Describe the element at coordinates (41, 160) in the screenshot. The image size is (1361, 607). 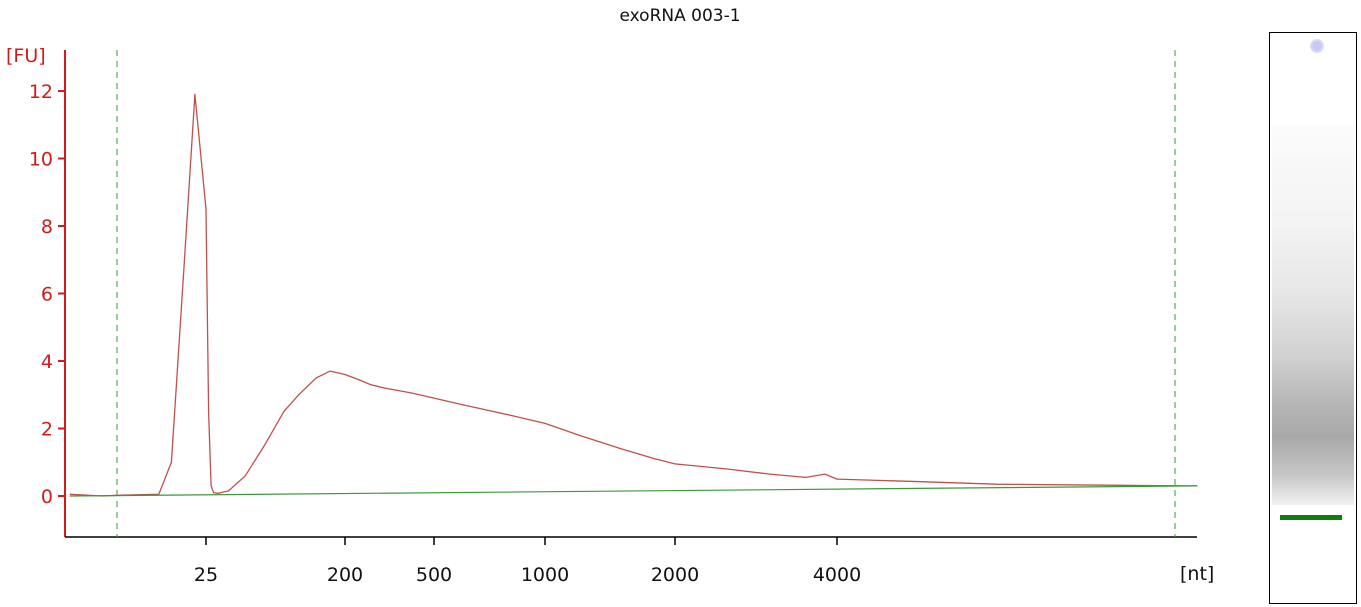
I see `y-tick-label: 10` at that location.